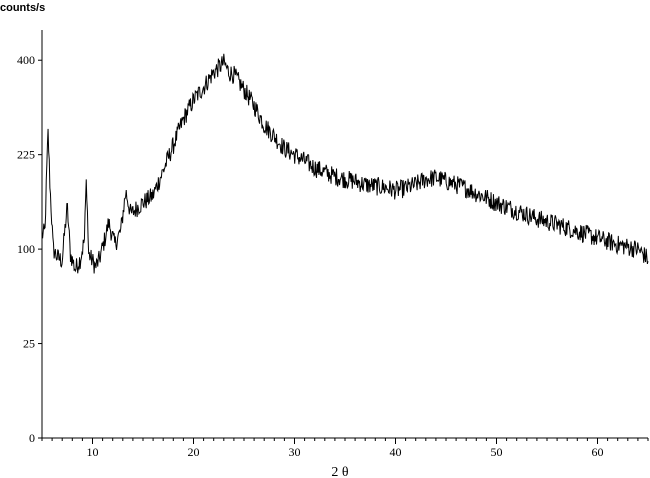 The image size is (650, 478). Describe the element at coordinates (598, 452) in the screenshot. I see `x-tick-label: 60` at that location.